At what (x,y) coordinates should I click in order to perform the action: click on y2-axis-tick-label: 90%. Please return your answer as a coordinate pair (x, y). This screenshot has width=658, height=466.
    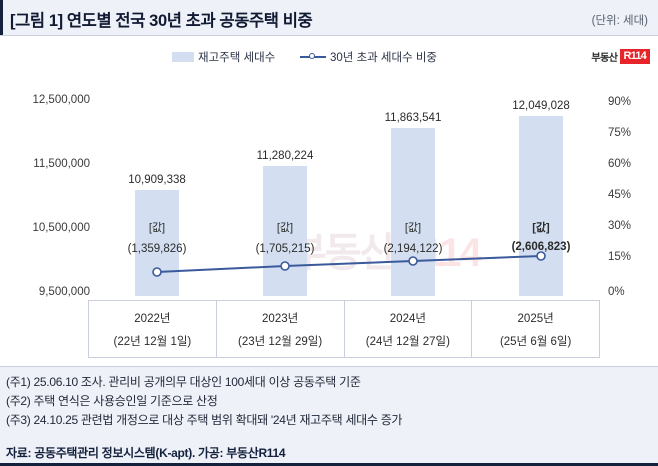
    Looking at the image, I should click on (620, 102).